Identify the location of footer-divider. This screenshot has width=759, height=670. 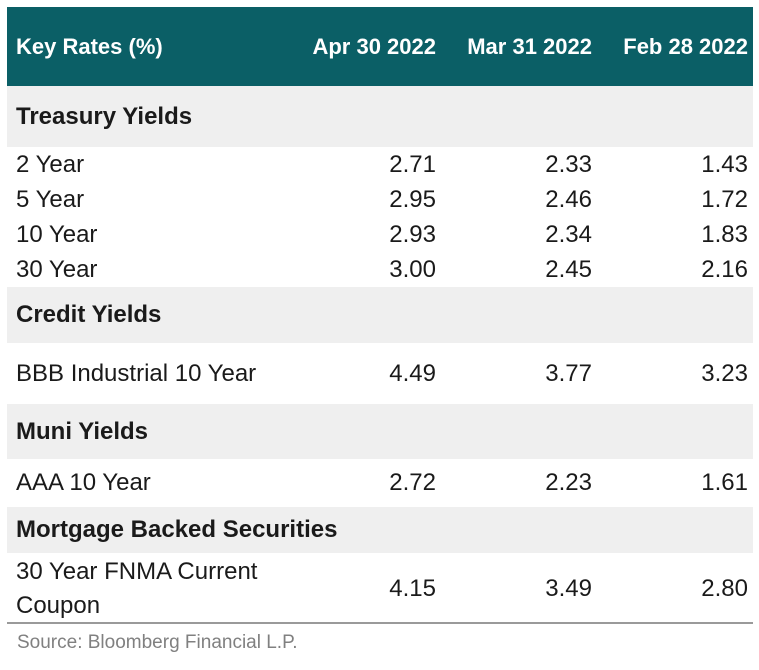
(380, 623).